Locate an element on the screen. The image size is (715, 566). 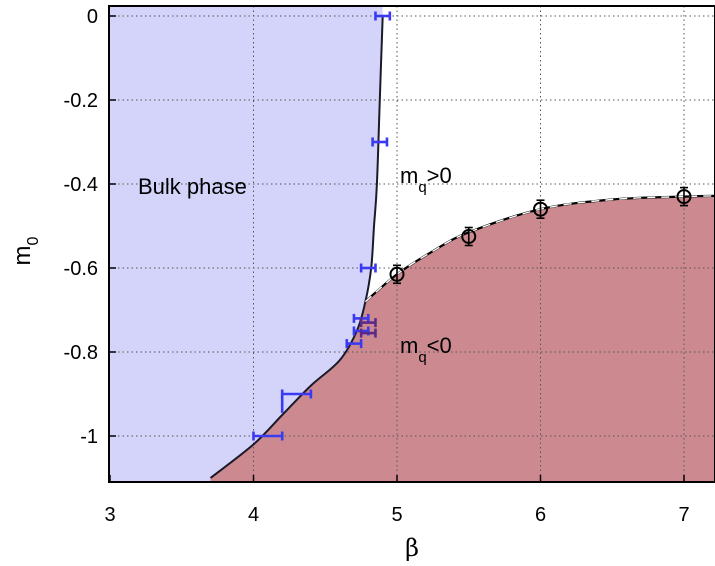
region-label-negative-rest: <0 is located at coordinates (439, 345).